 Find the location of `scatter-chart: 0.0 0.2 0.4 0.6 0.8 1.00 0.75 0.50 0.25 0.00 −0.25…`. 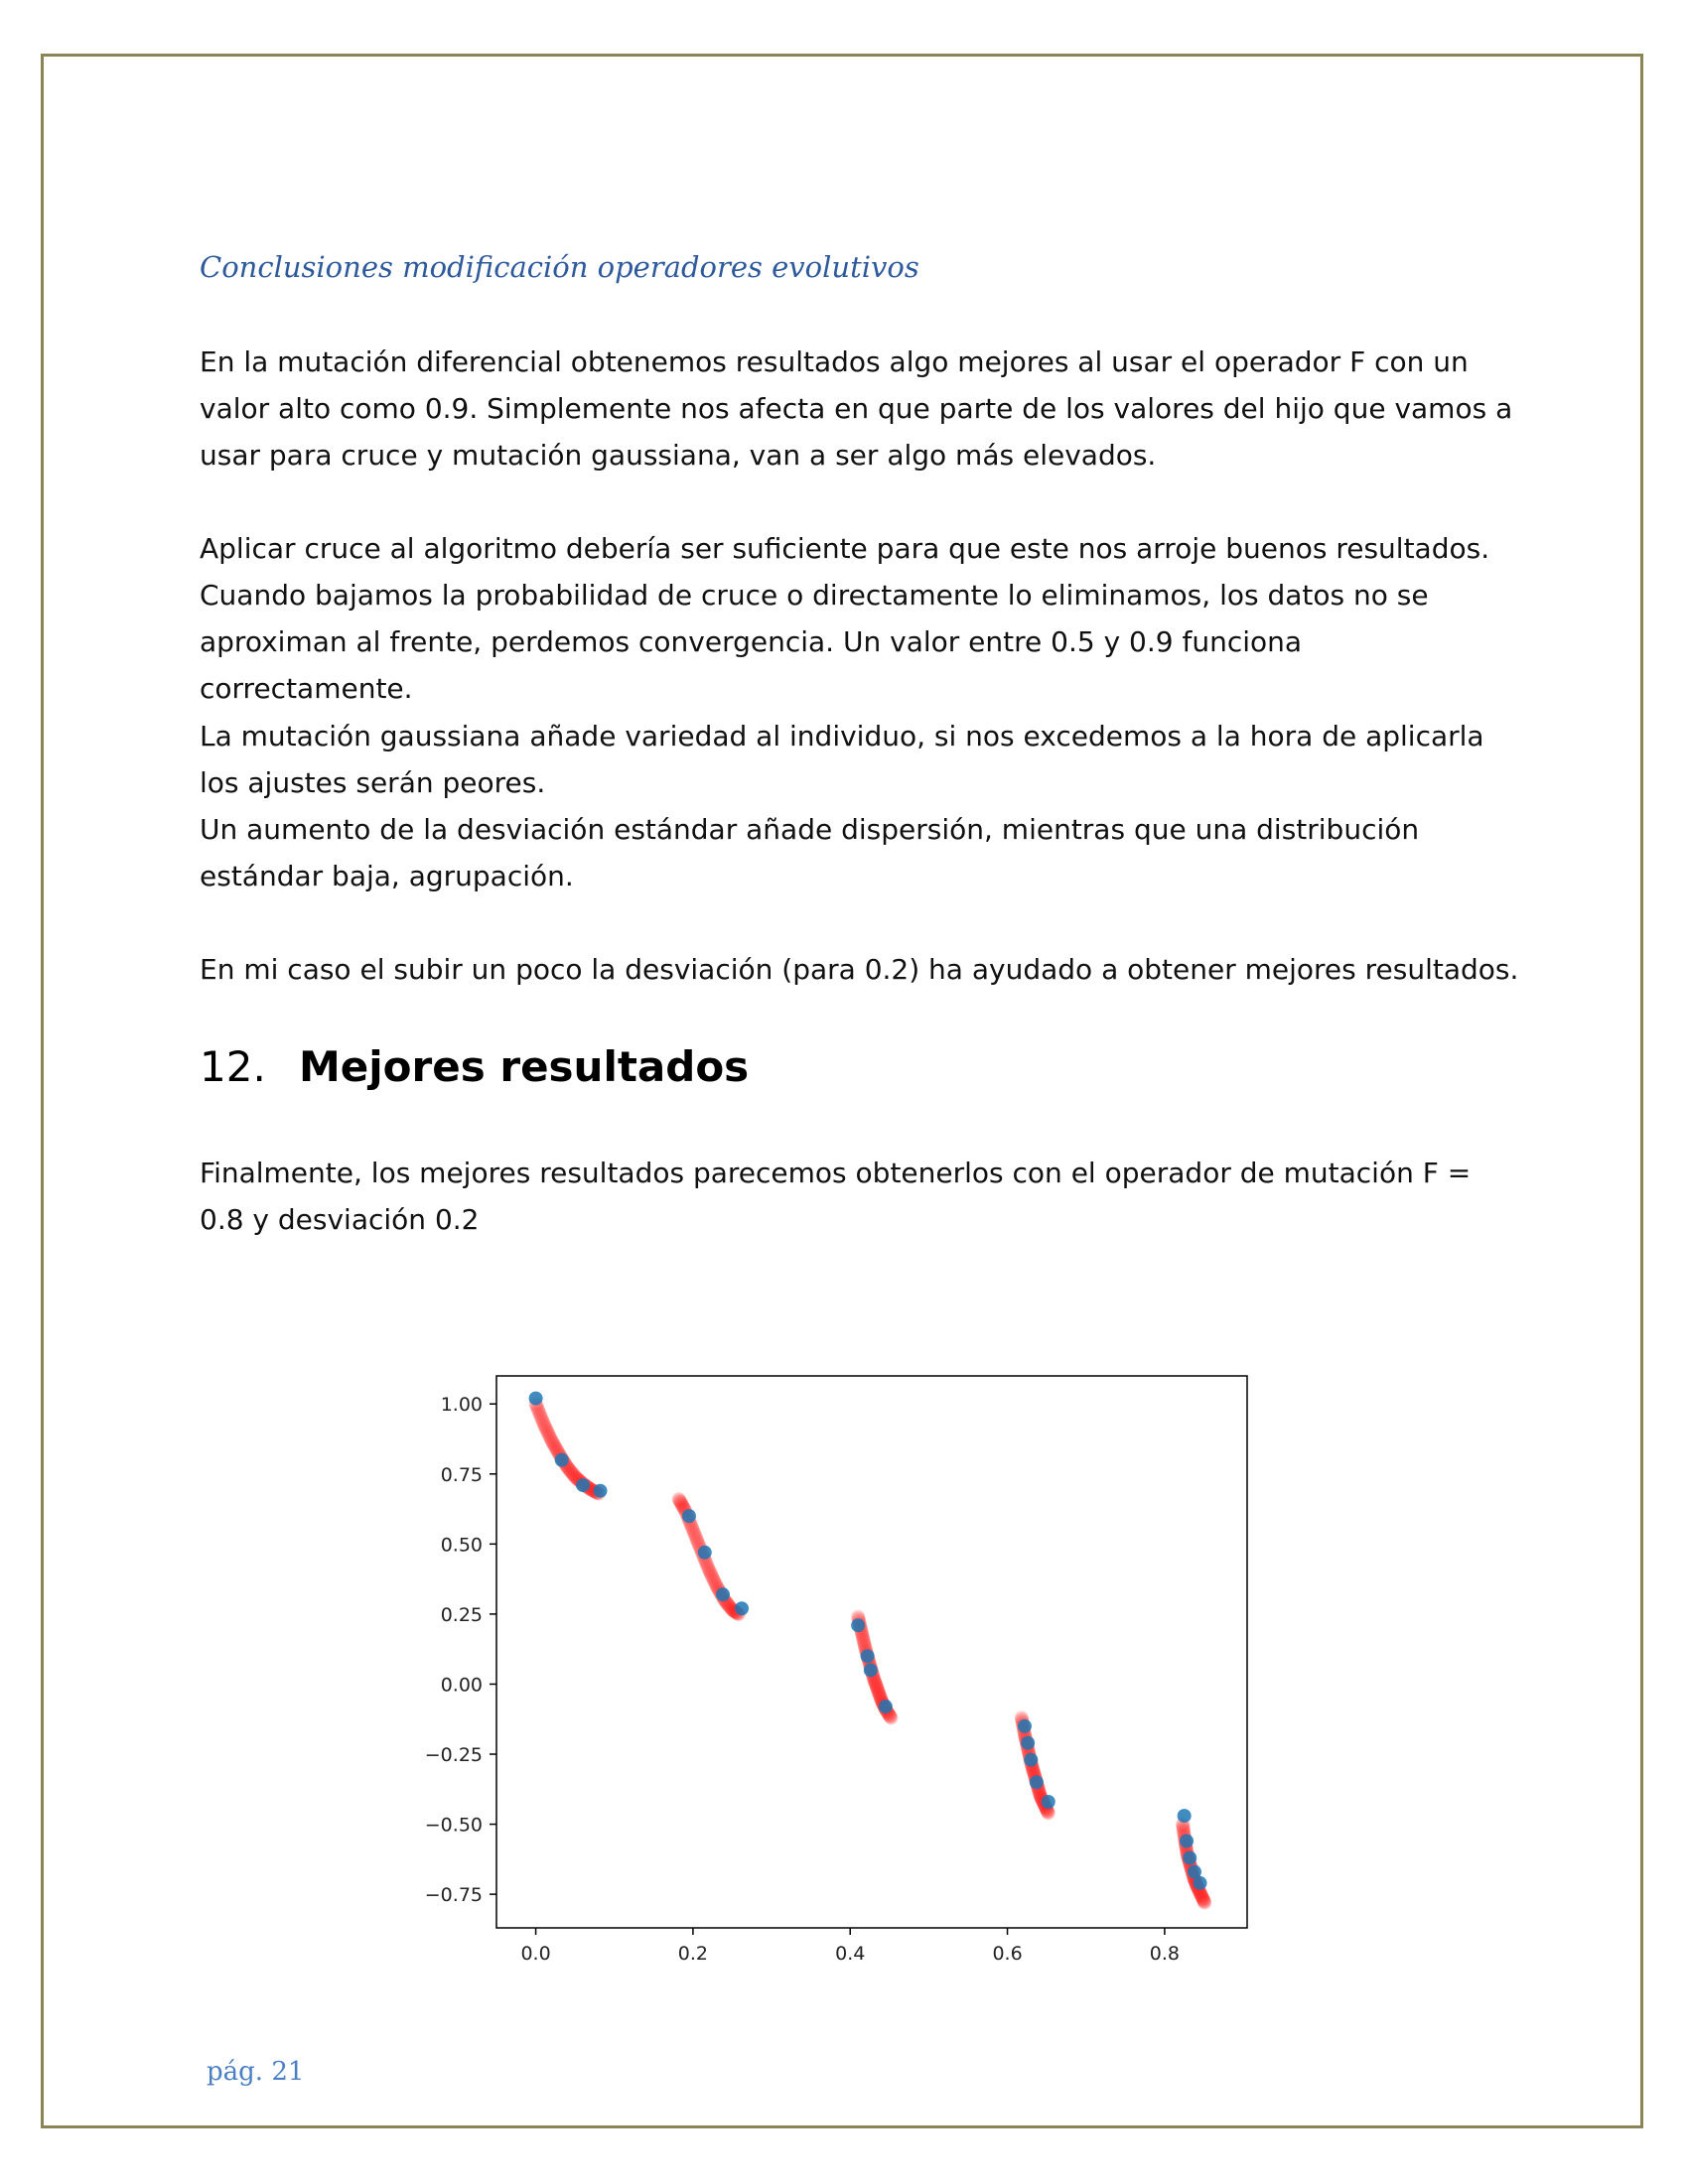

scatter-chart: 0.0 0.2 0.4 0.6 0.8 1.00 0.75 0.50 0.25 0.00 −0.25… is located at coordinates (836, 1670).